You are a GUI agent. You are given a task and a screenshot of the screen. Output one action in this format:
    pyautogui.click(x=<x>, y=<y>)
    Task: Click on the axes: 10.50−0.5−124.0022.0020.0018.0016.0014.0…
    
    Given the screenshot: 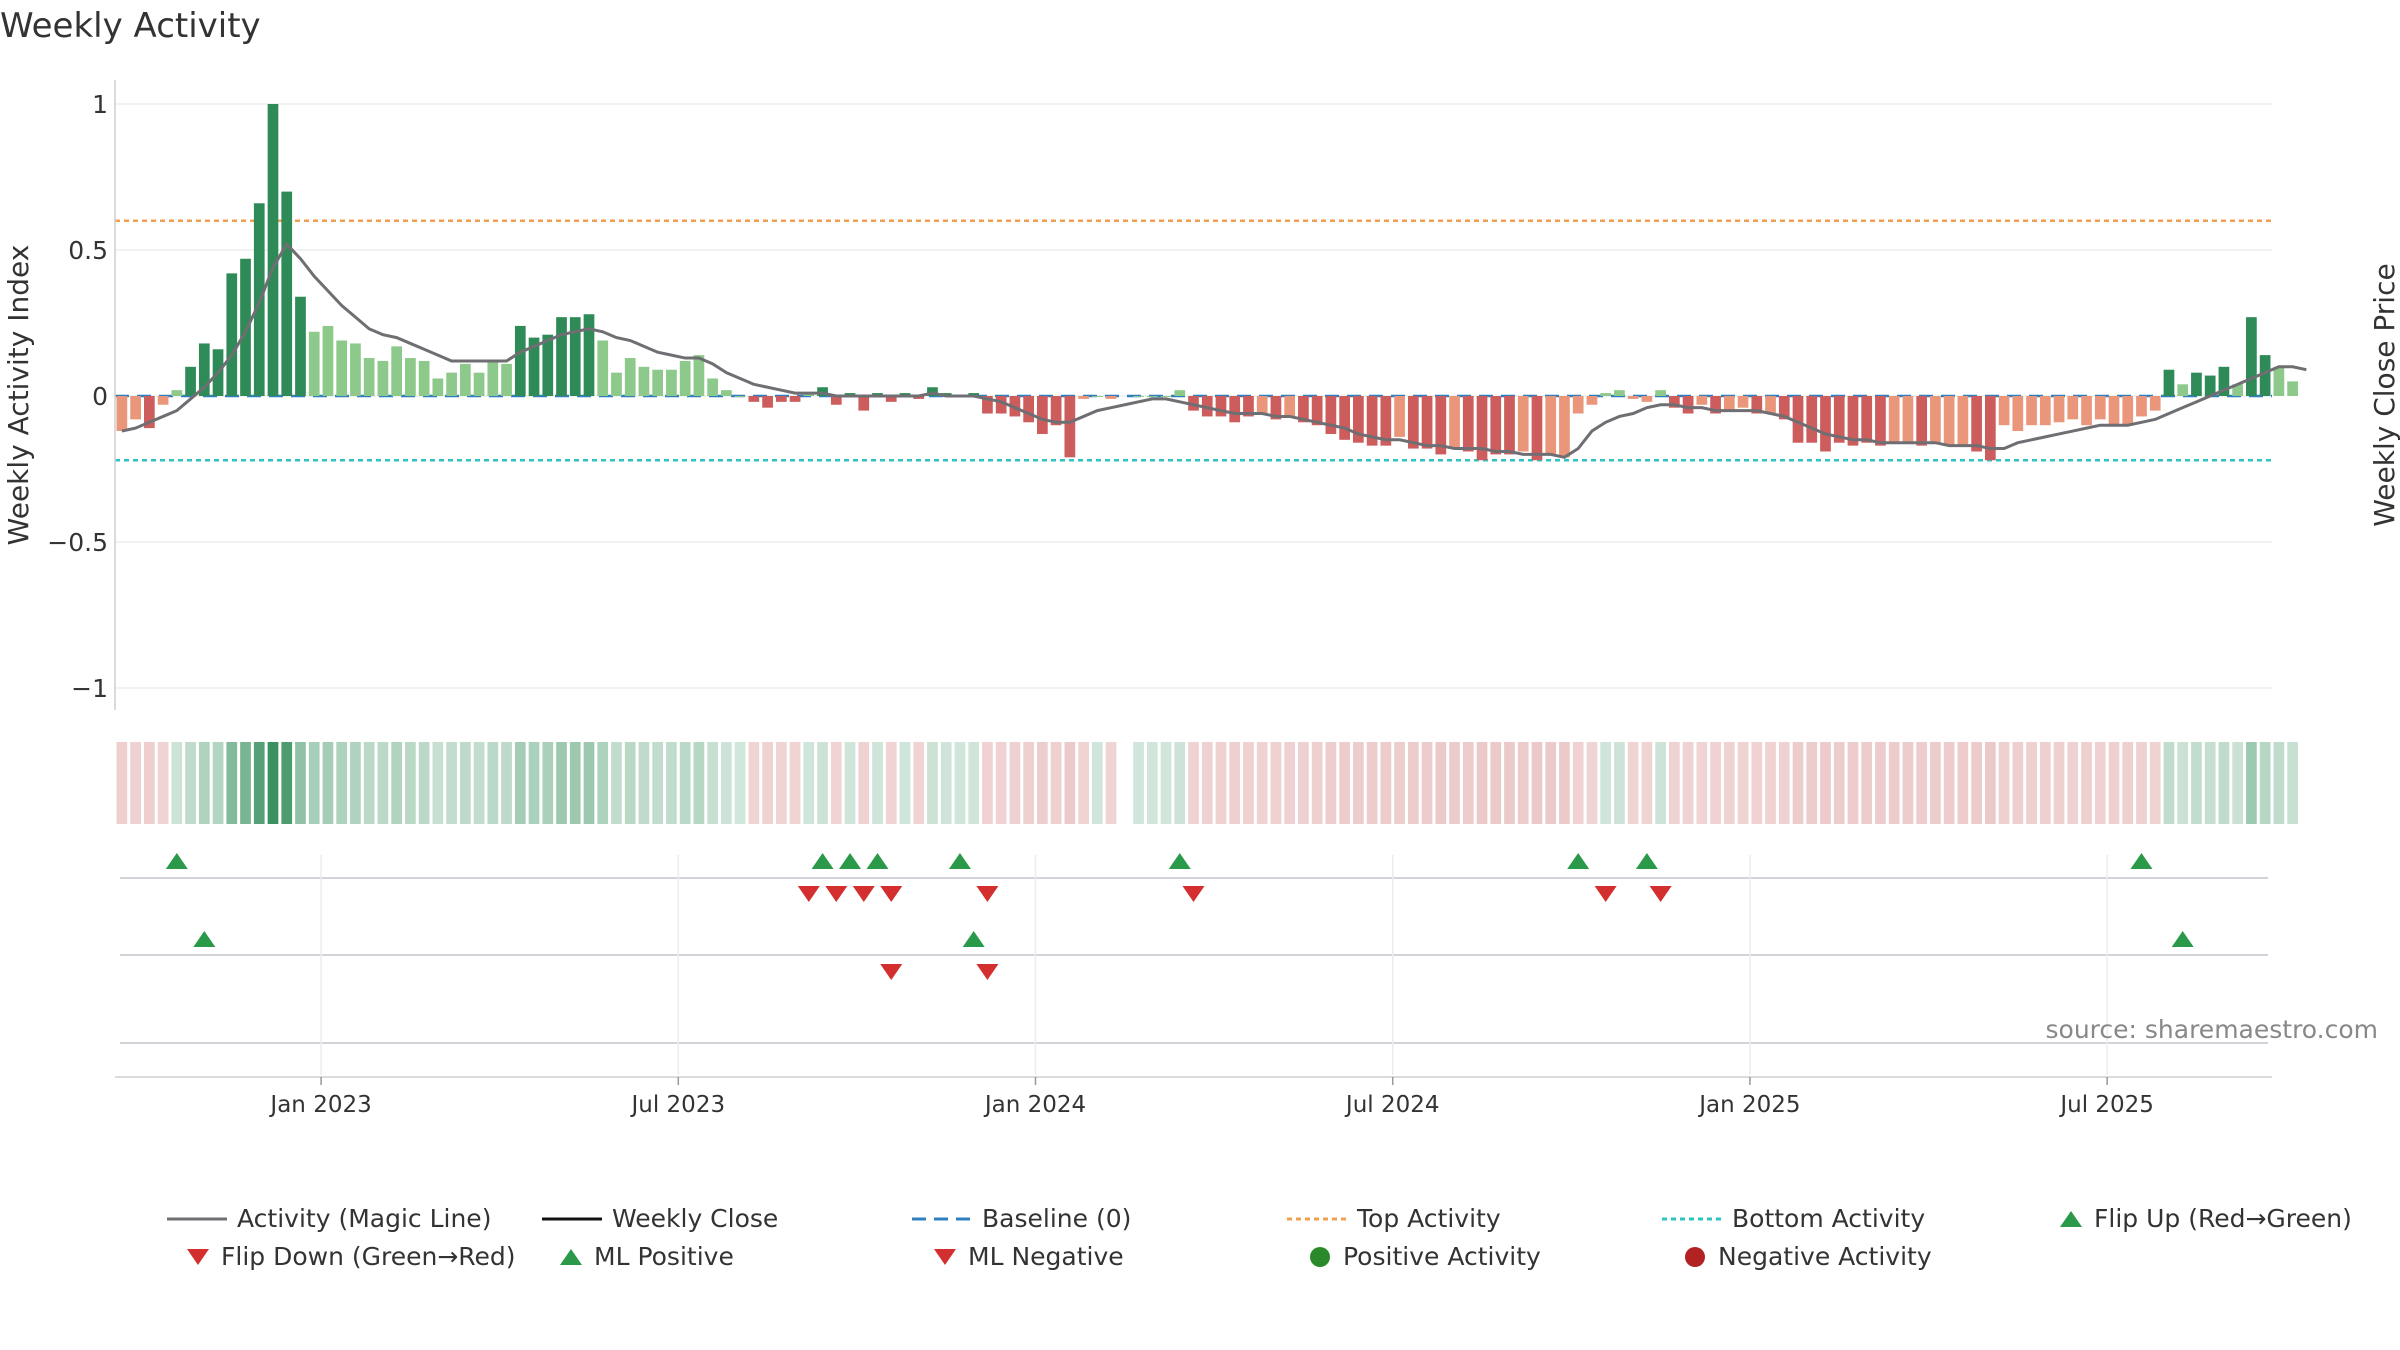 What is the action you would take?
    pyautogui.click(x=81, y=395)
    